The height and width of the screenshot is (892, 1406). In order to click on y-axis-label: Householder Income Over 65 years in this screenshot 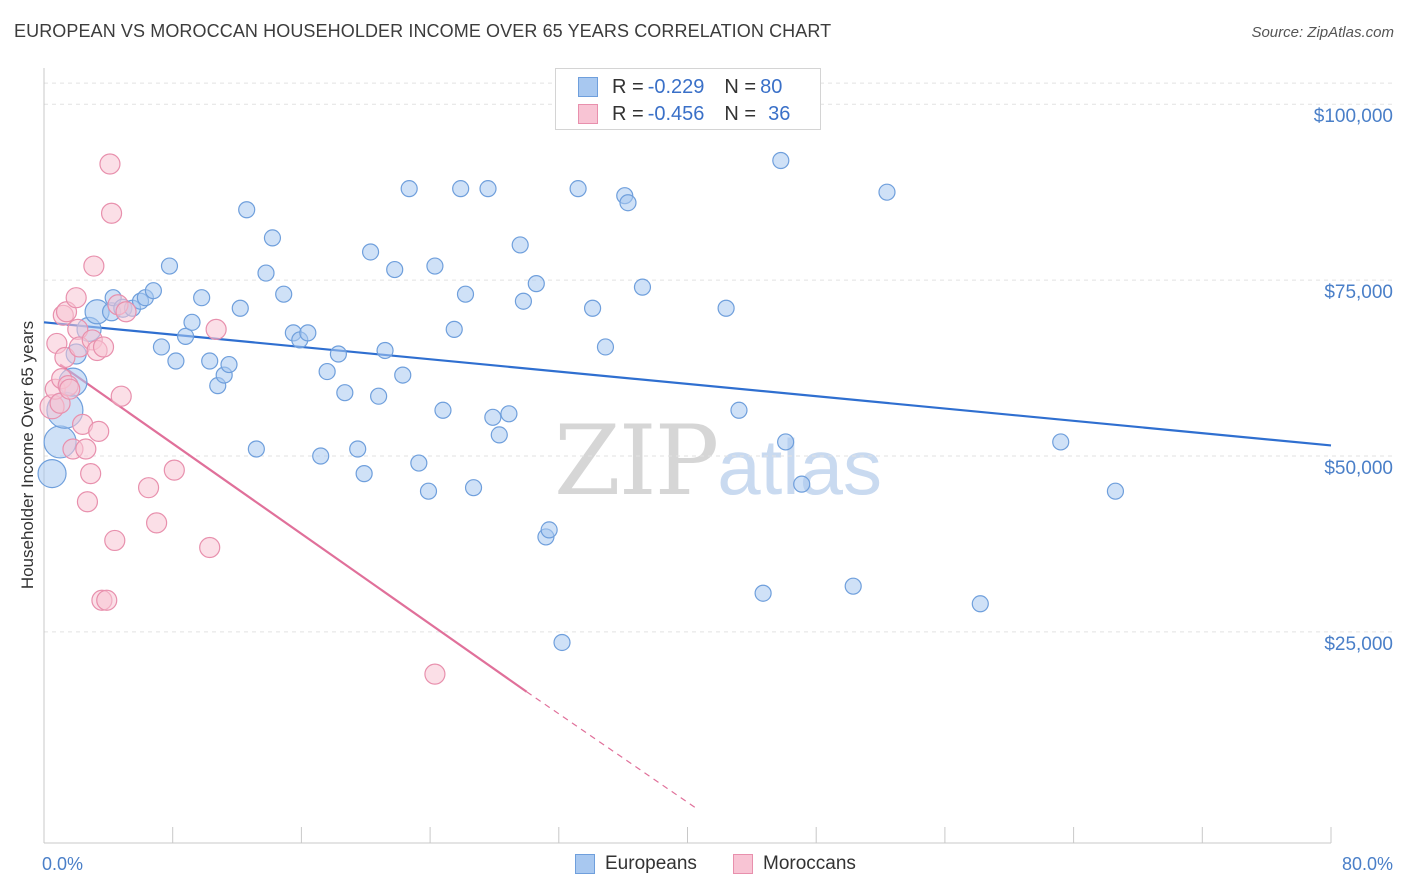, I will do `click(27, 455)`.